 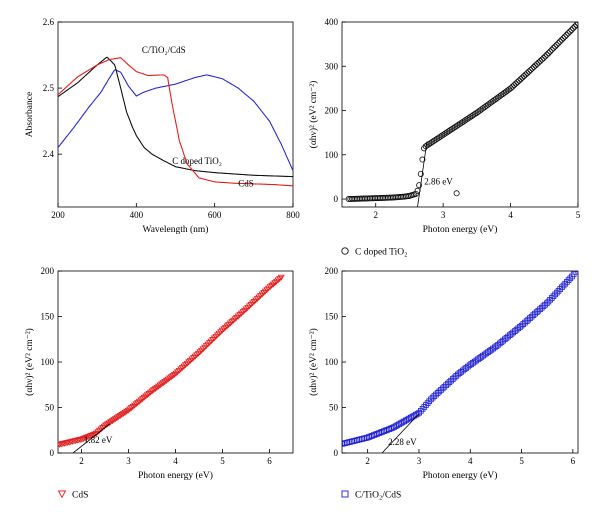 I want to click on x-axis-label: Wavelength (nm), so click(x=176, y=229).